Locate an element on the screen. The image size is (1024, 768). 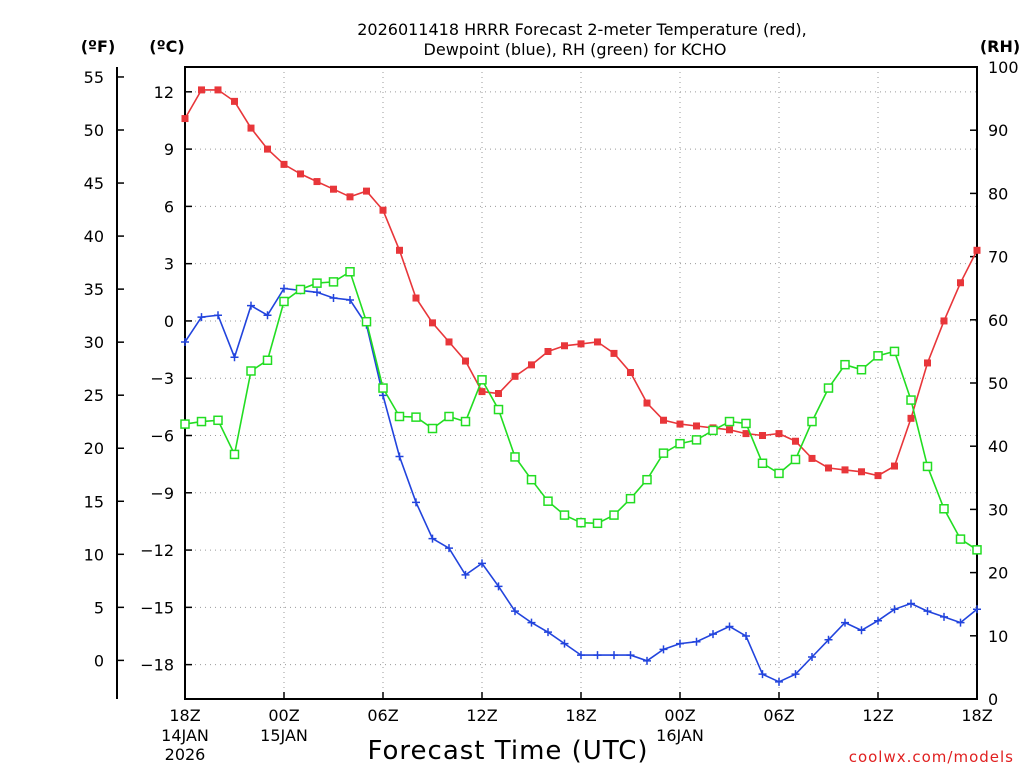
celsius-tick-label: −6 is located at coordinates (162, 436).